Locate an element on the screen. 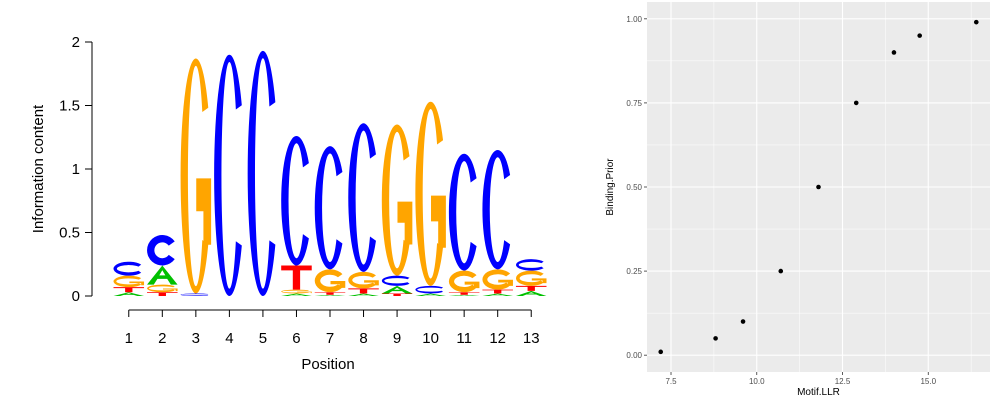 This screenshot has width=1000, height=405. x-tick-label: 10.0 is located at coordinates (757, 381).